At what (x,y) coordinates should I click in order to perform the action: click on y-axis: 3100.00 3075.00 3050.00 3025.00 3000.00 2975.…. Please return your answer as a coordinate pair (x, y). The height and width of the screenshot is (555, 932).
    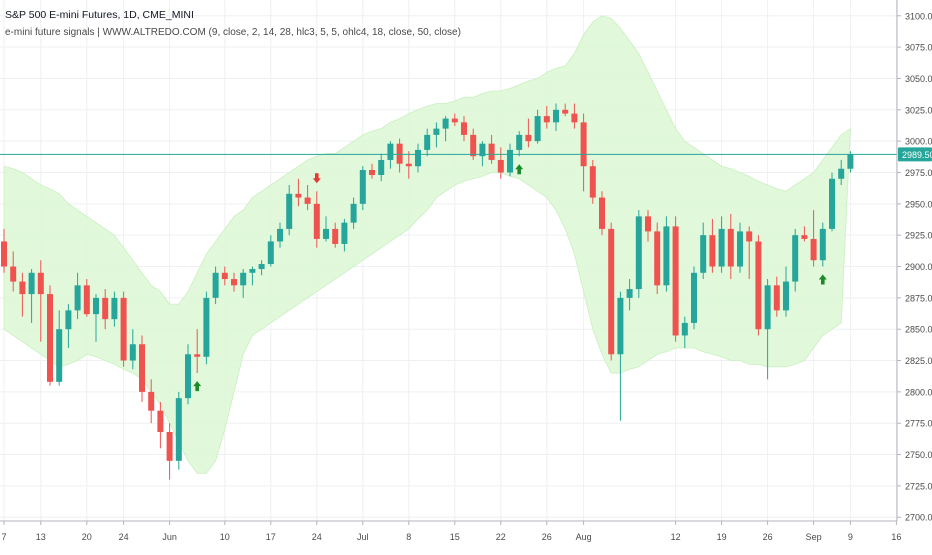
    Looking at the image, I should click on (914, 267).